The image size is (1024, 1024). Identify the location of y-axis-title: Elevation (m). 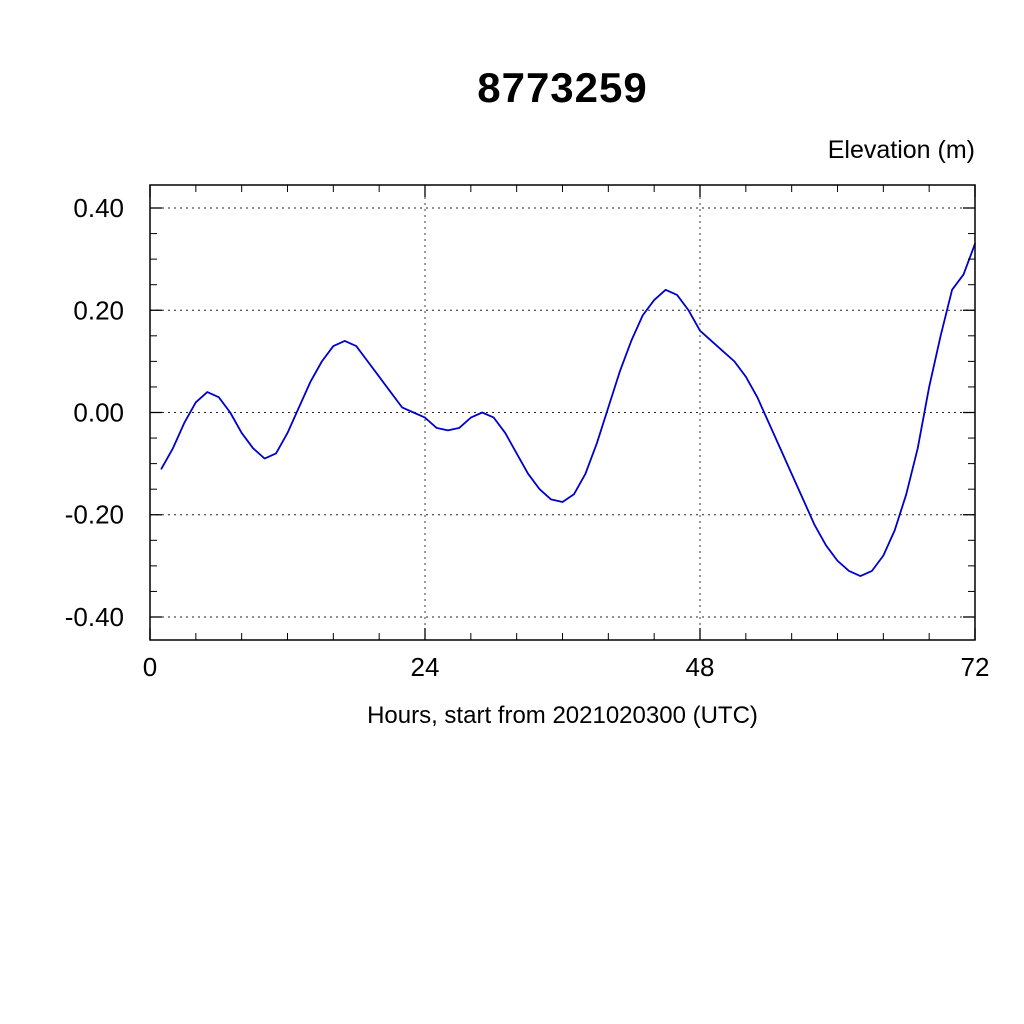
(901, 150).